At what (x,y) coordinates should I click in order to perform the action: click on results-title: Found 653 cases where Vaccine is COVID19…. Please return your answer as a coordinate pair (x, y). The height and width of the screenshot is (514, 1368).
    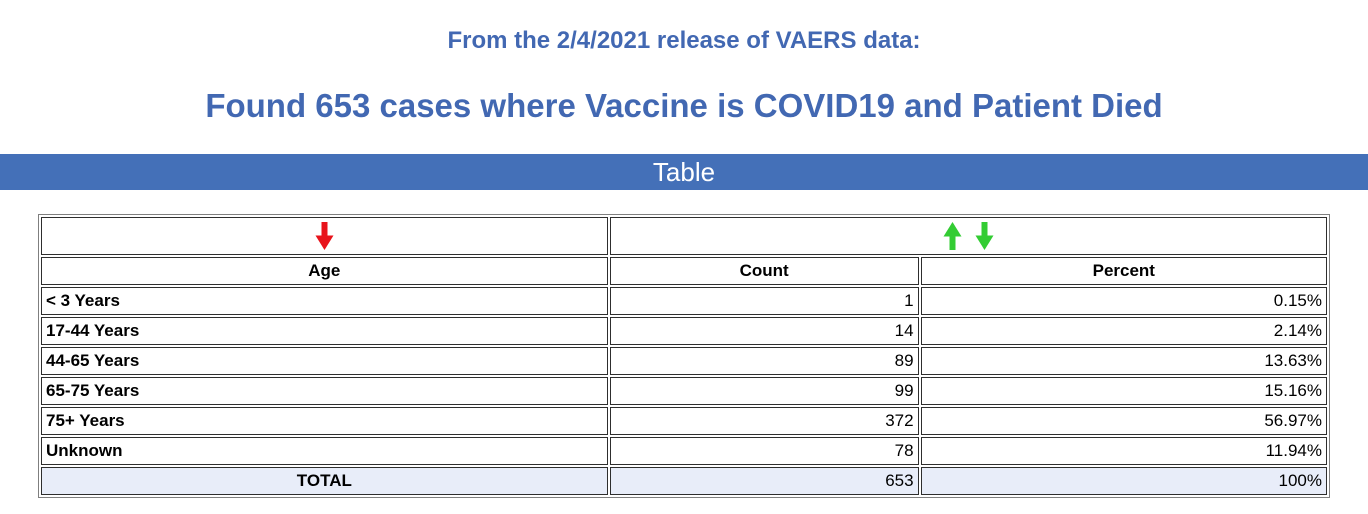
    Looking at the image, I should click on (684, 105).